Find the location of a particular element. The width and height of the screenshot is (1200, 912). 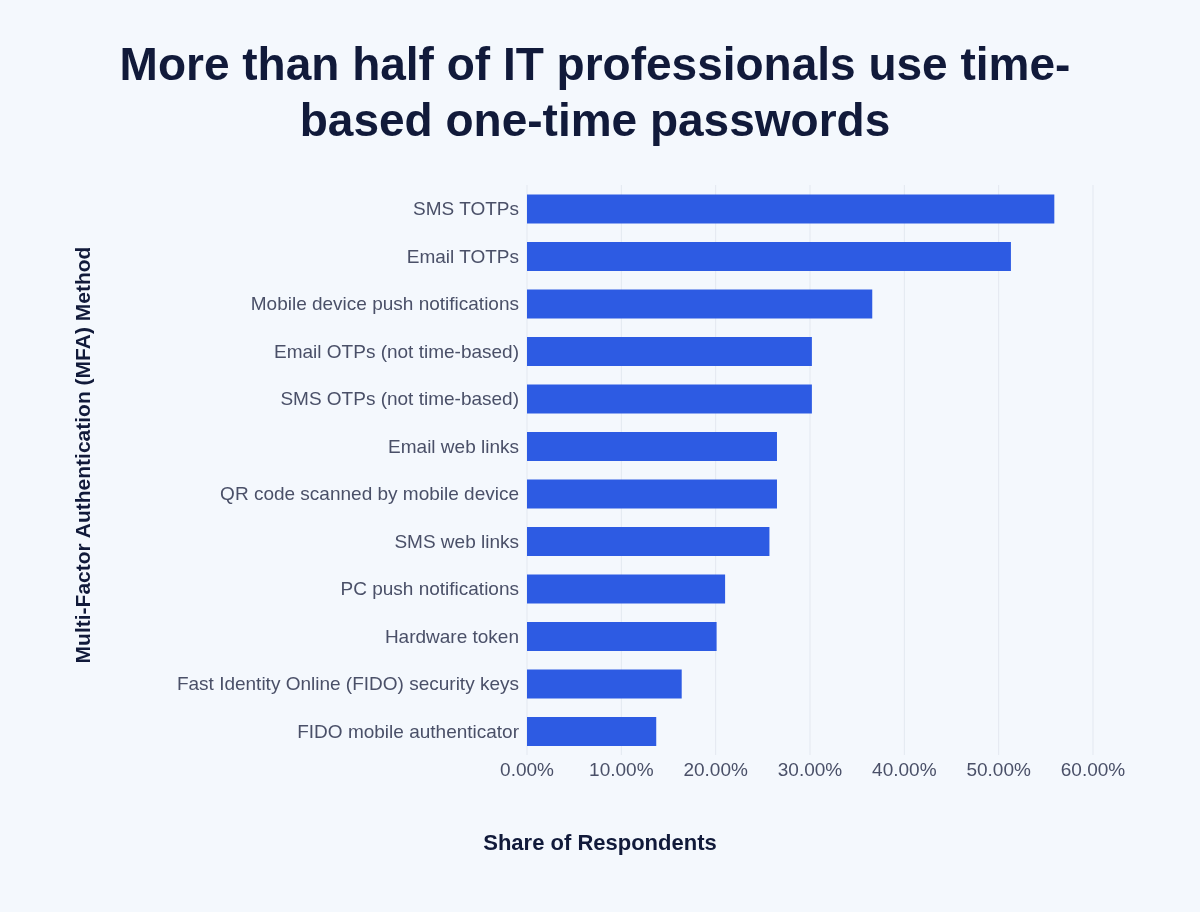

x-tick-label: 50.00% is located at coordinates (998, 770).